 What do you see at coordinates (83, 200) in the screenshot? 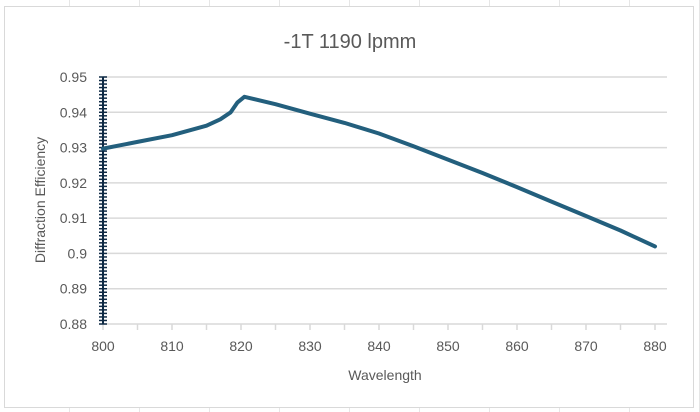
I see `y-axis: 0.88 0.89 0.9 0.91 0.92 0.93 0.94 0.95` at bounding box center [83, 200].